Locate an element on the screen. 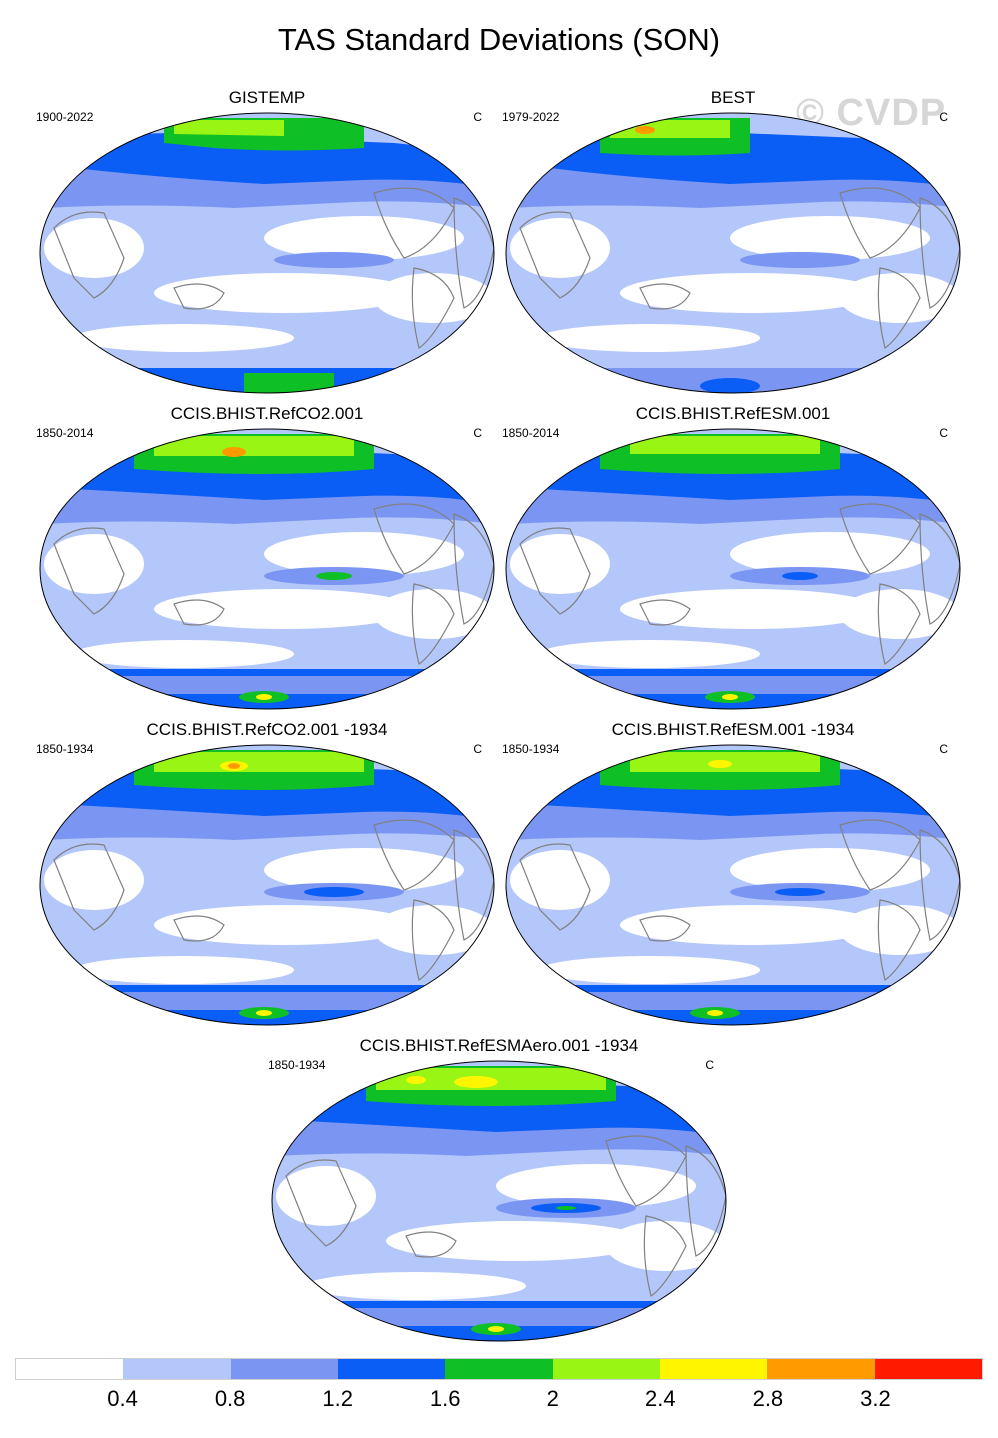  panel-title: CCIS.BHIST.RefCO2.001 is located at coordinates (267, 413).